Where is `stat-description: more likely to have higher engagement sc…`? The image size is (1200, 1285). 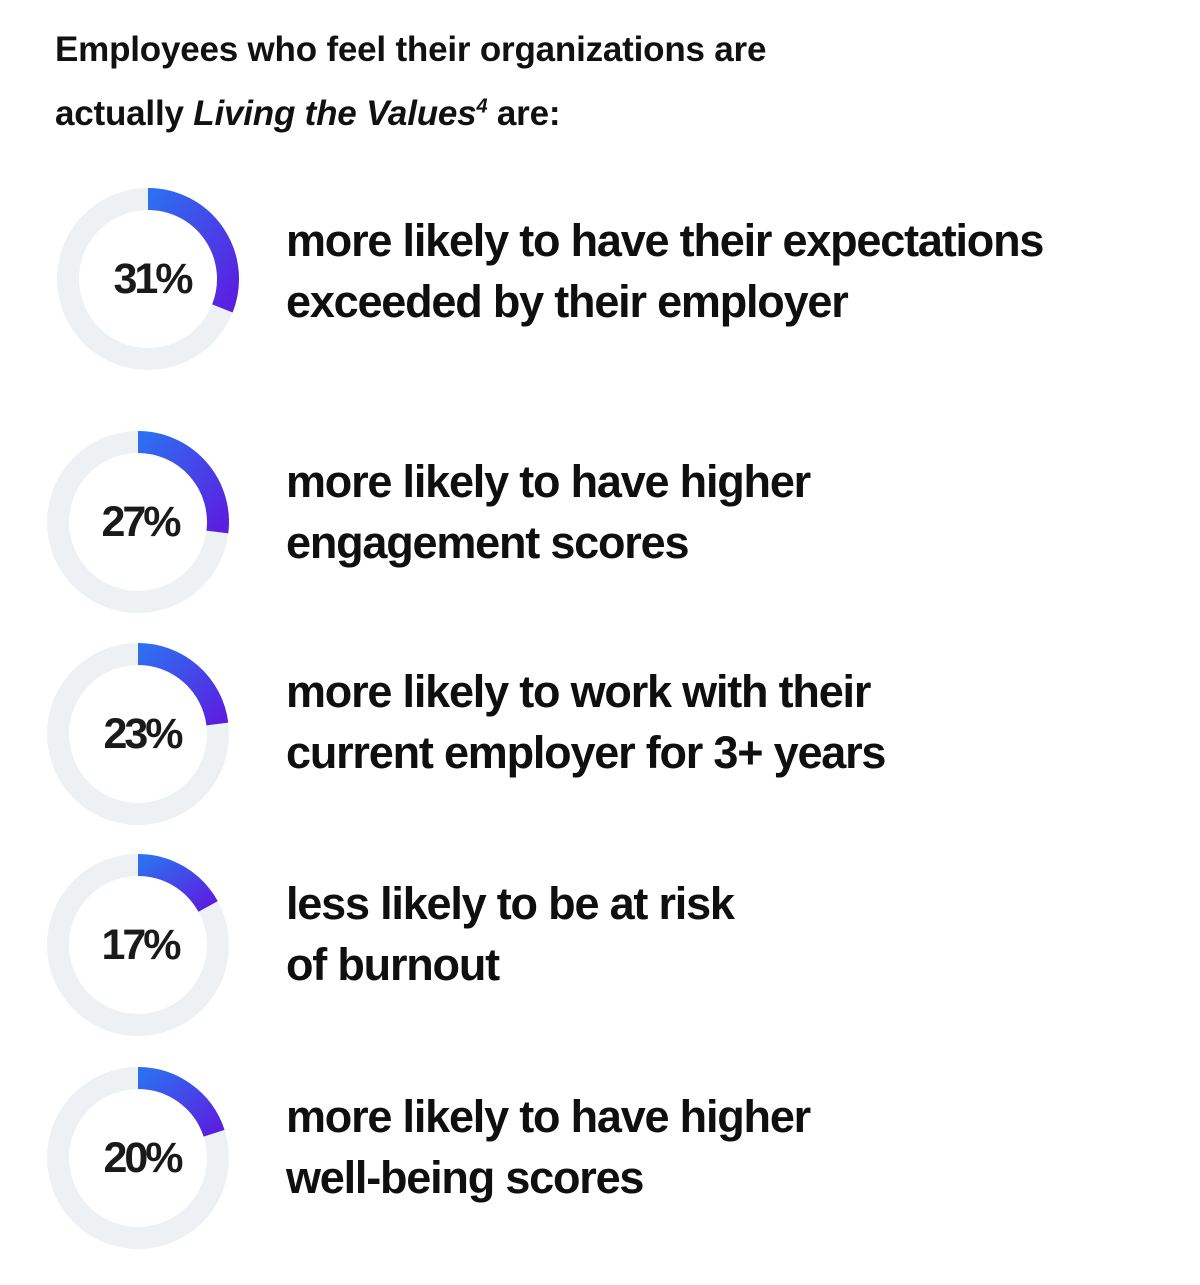
stat-description: more likely to have higher engagement sc… is located at coordinates (731, 512).